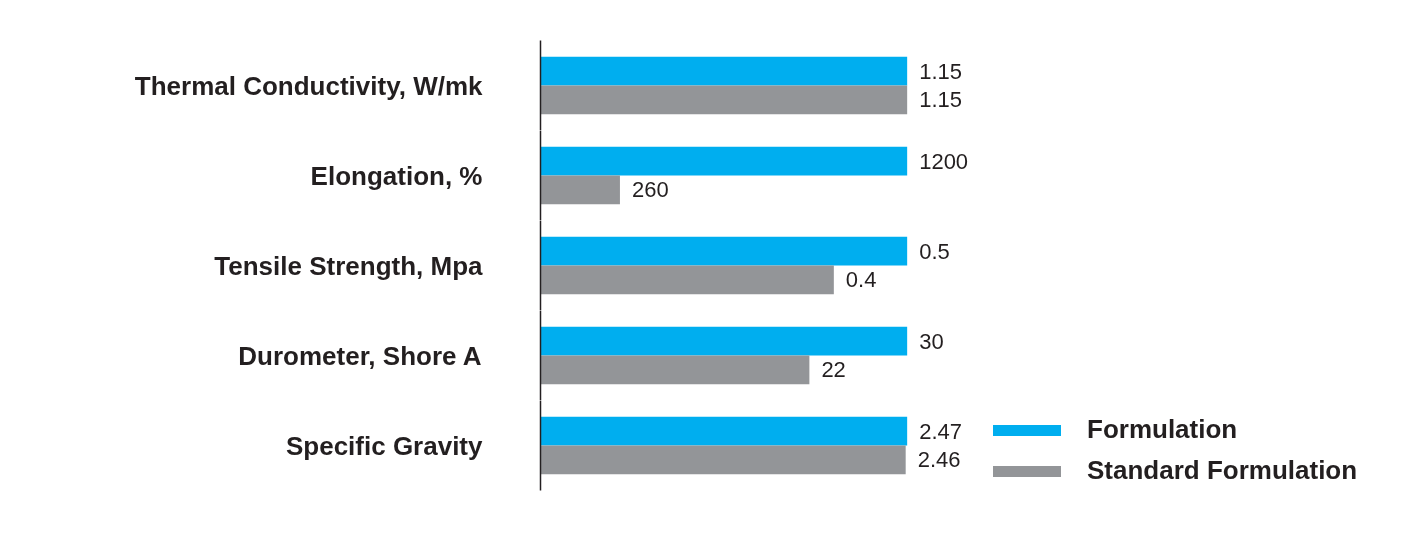 This screenshot has width=1426, height=552. I want to click on y-tick-label: Elongation, %, so click(396, 175).